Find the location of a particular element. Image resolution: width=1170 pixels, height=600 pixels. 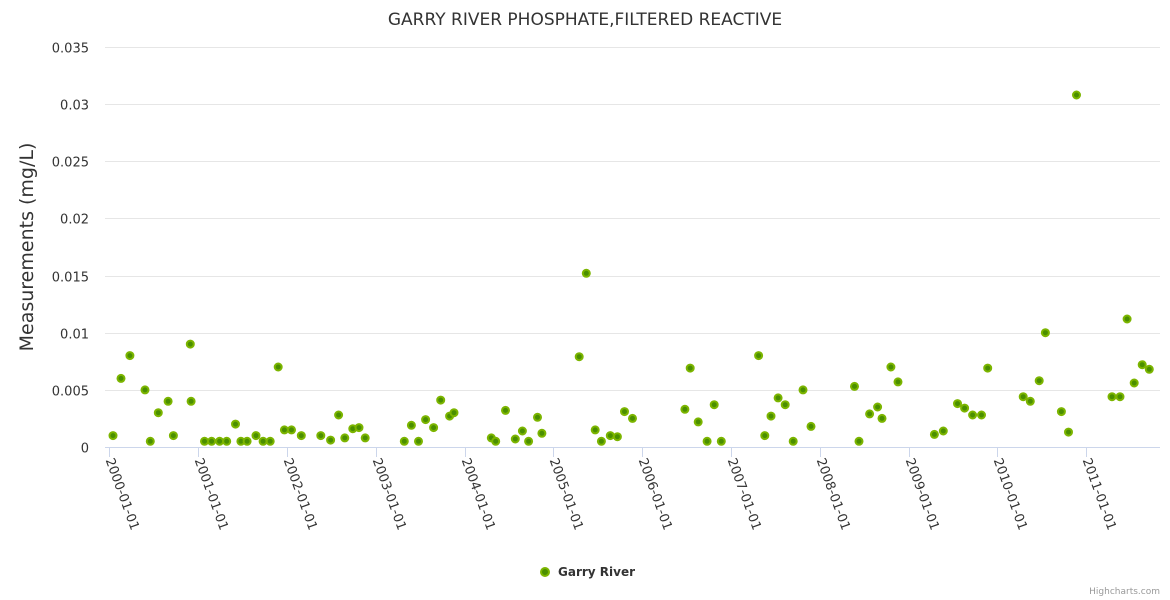

legend-item-garry-river: Garry River is located at coordinates (587, 572).